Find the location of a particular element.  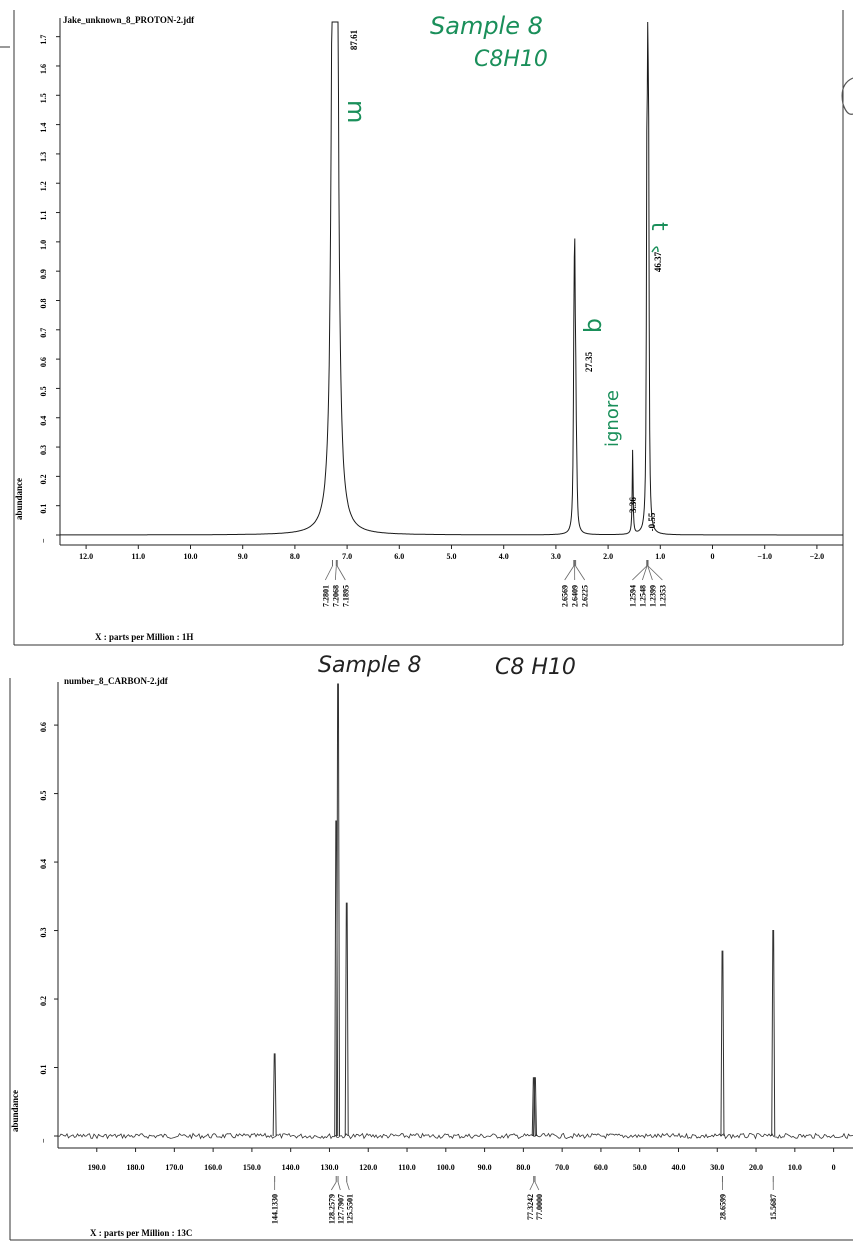

carbon-peak-label: 15.5687 is located at coordinates (773, 1207).